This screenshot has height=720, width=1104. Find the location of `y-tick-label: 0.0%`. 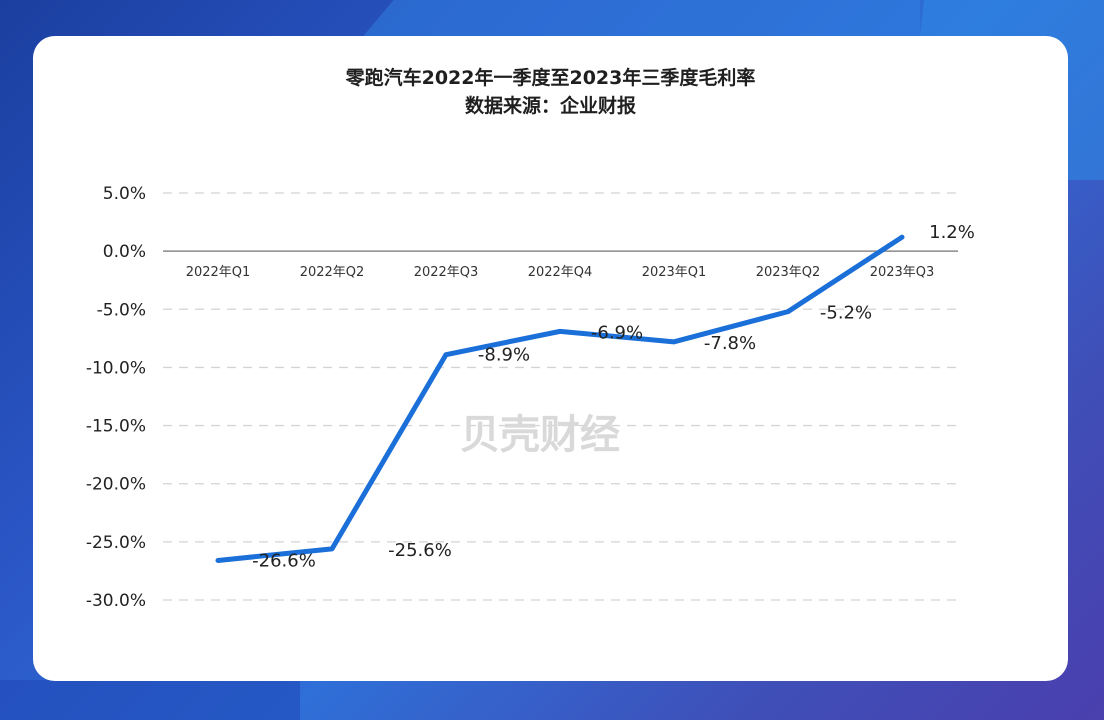

y-tick-label: 0.0% is located at coordinates (124, 252).